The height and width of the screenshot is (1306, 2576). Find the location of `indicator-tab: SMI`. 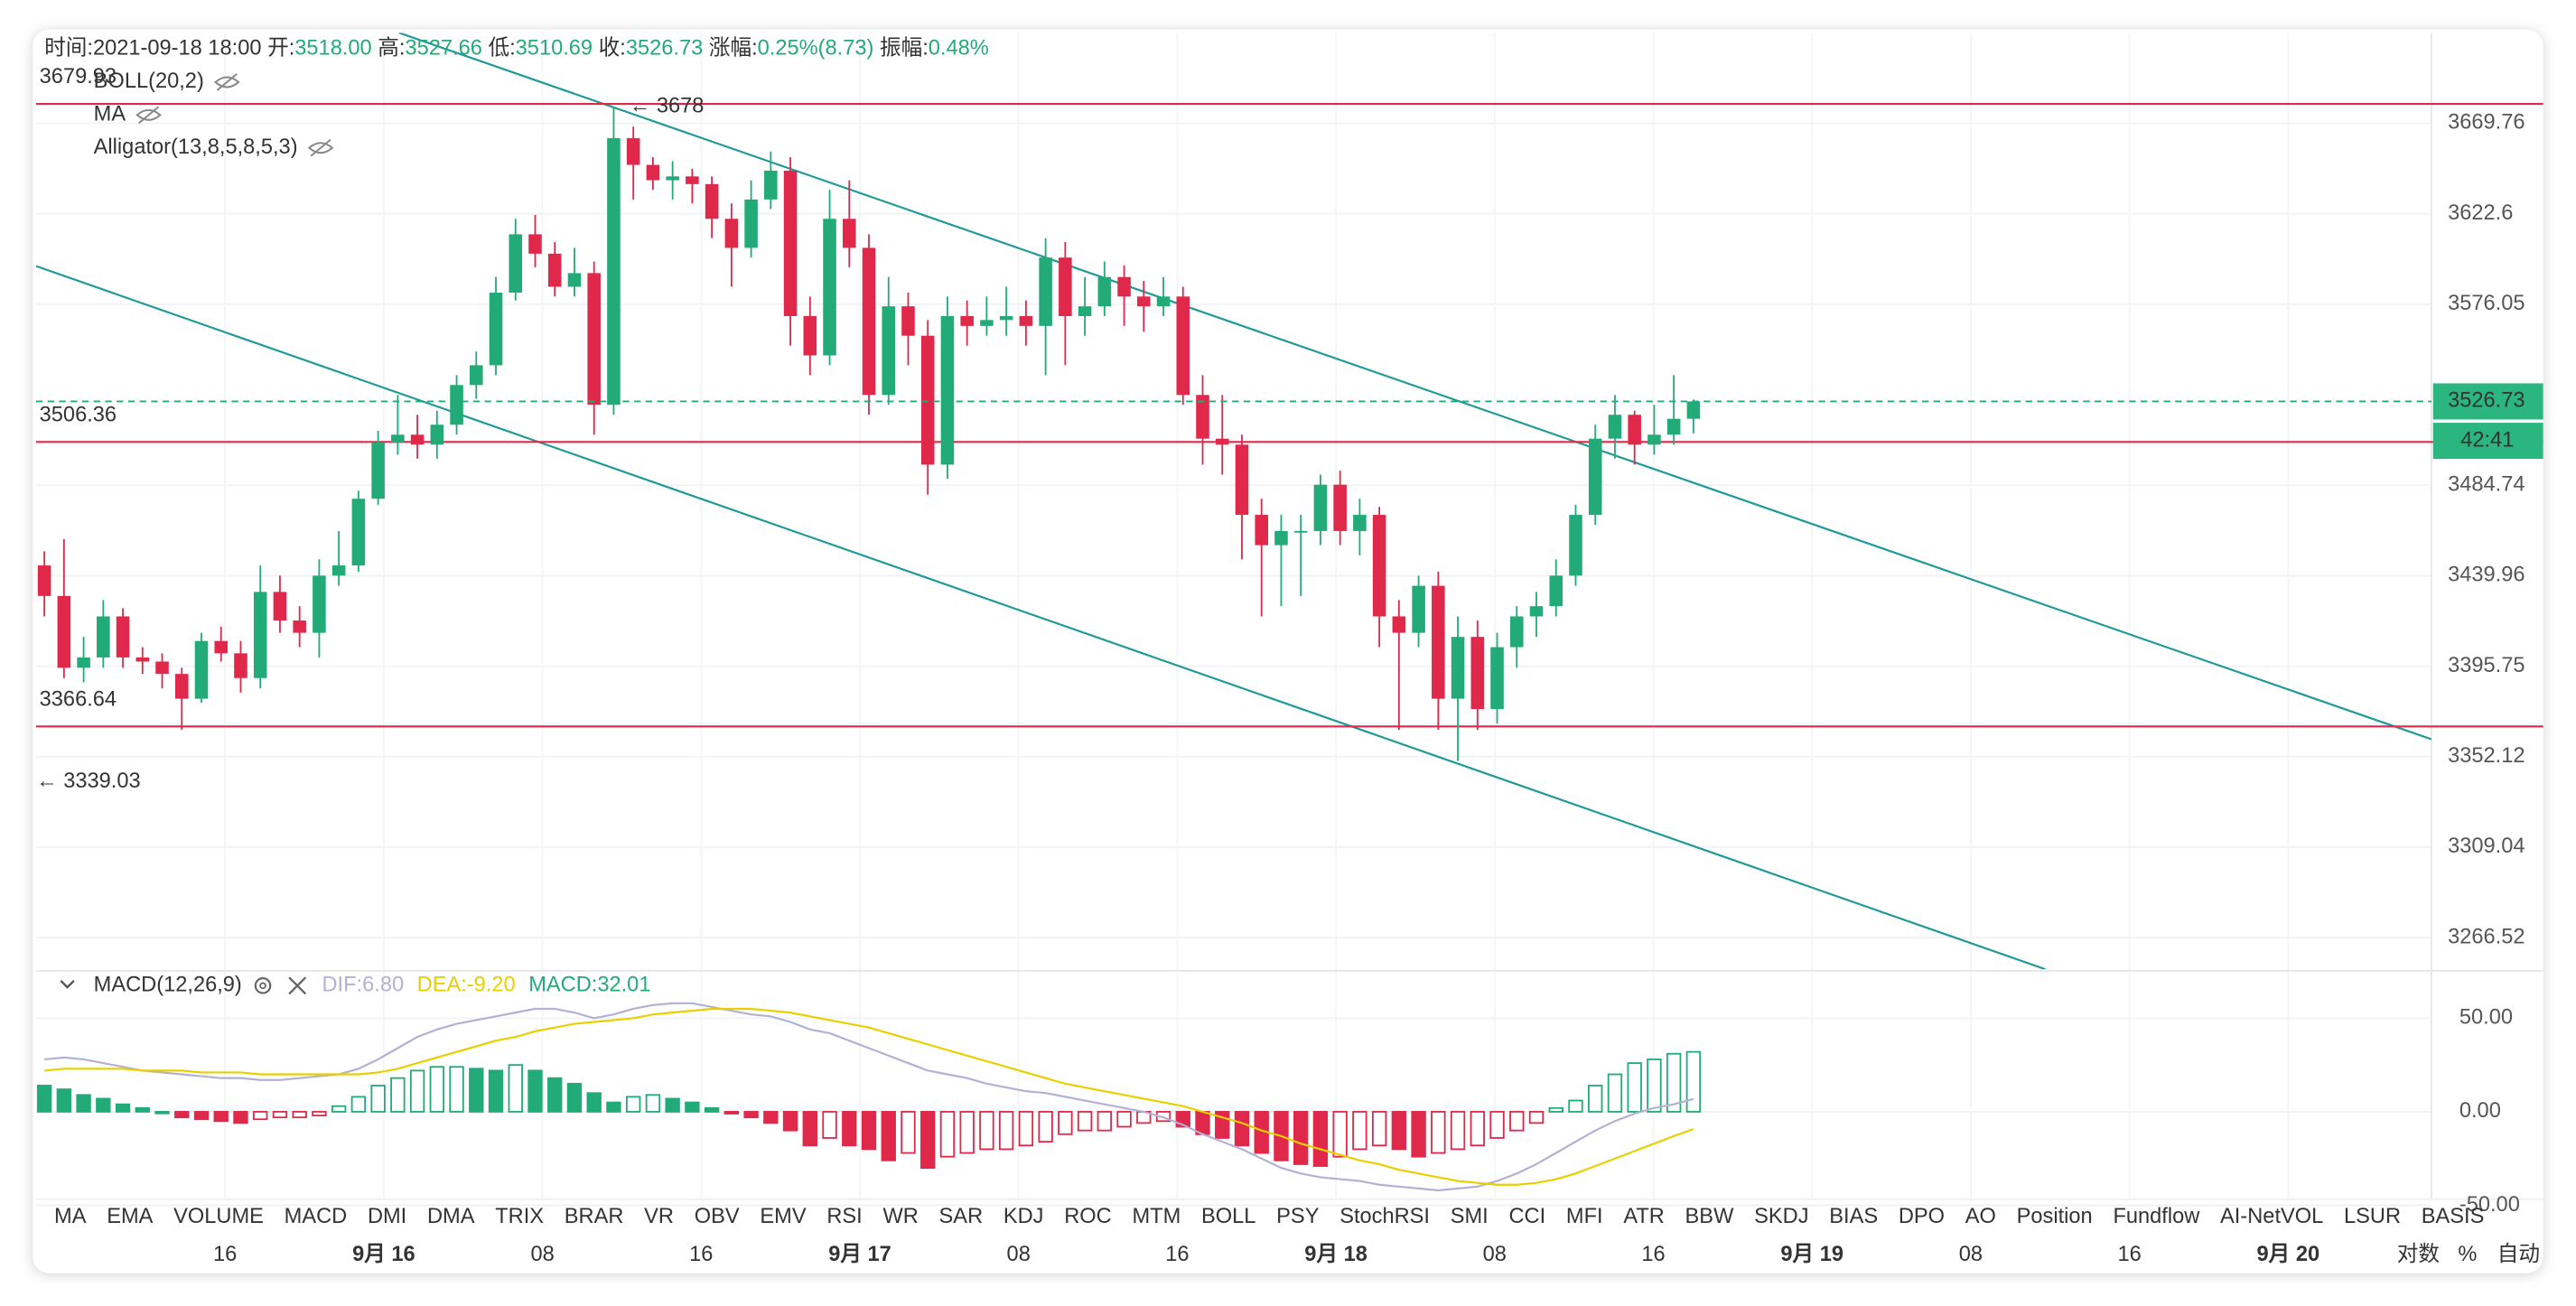

indicator-tab: SMI is located at coordinates (1470, 1216).